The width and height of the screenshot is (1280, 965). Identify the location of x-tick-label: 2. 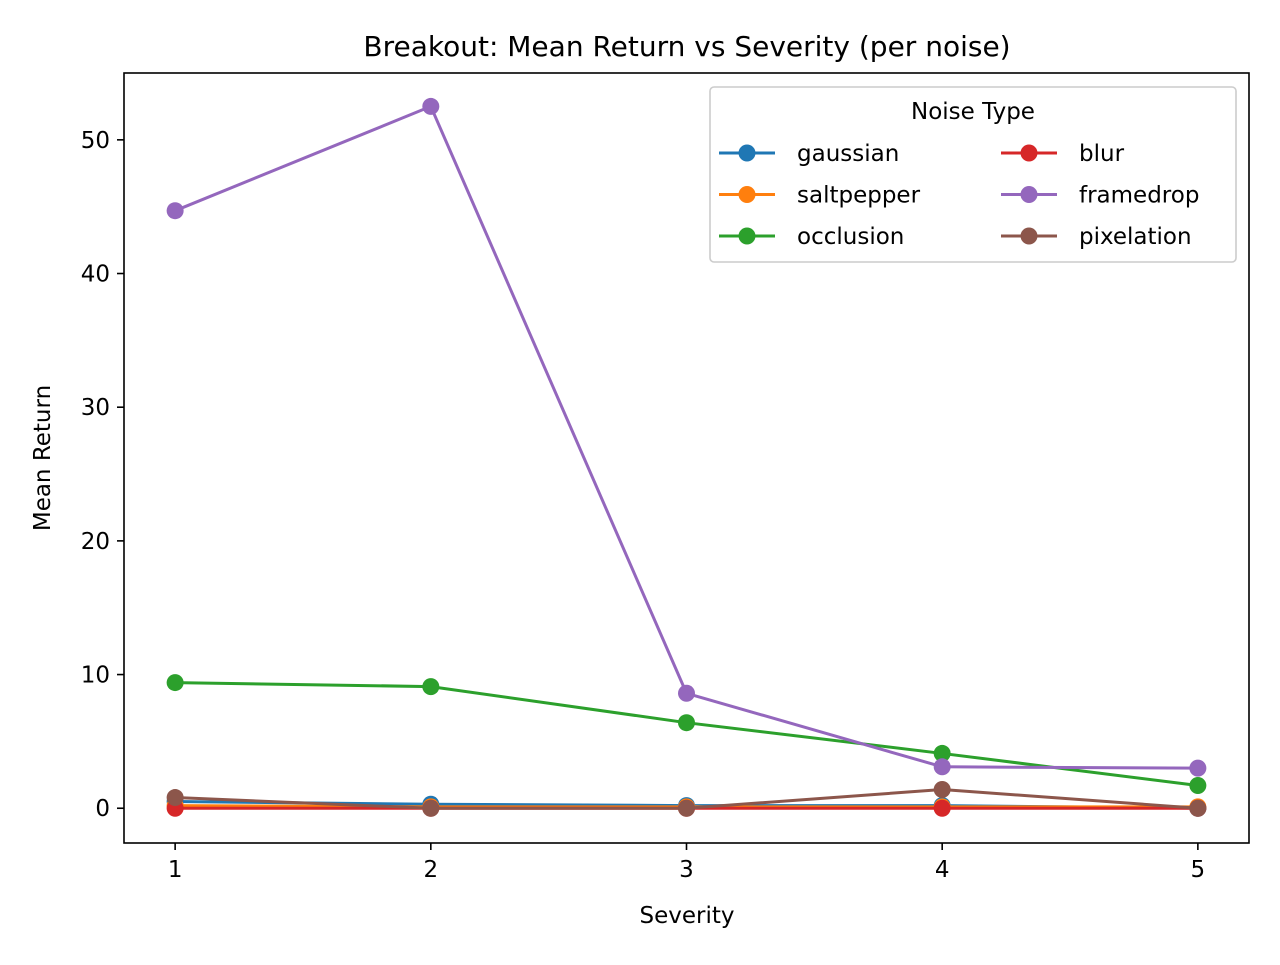
(430, 870).